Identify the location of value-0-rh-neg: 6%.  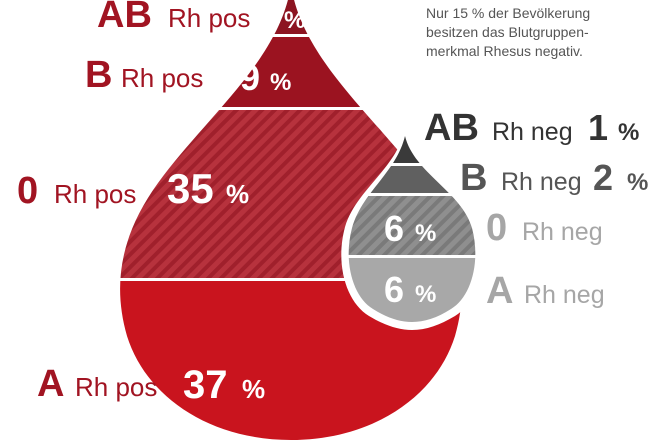
(410, 228).